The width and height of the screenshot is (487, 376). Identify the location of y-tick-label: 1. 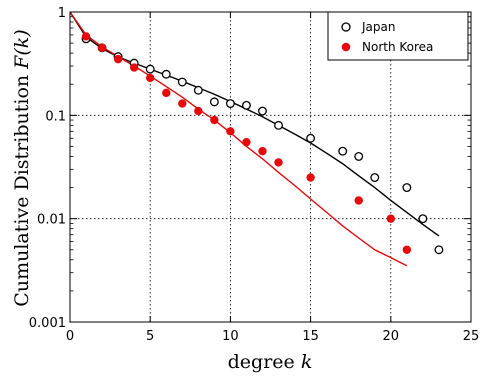
(62, 13).